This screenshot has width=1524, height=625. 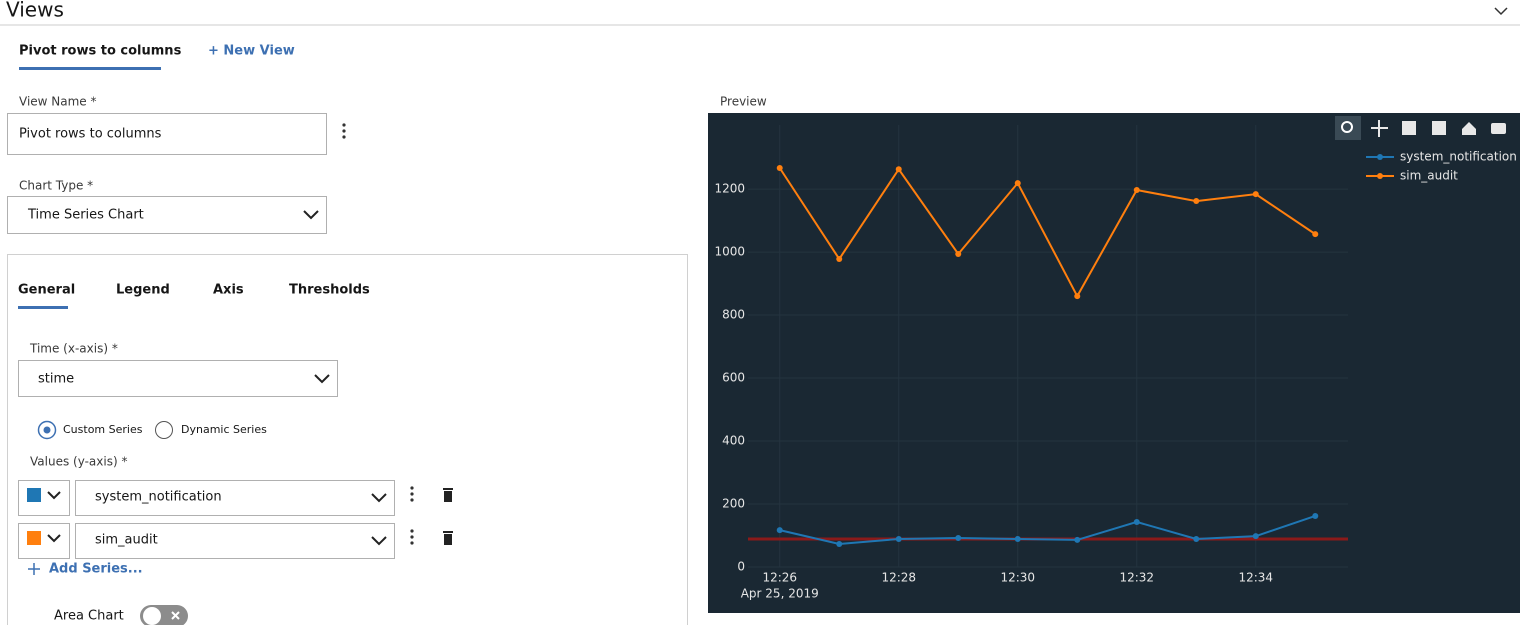 I want to click on settings-tab: Thresholds, so click(x=329, y=290).